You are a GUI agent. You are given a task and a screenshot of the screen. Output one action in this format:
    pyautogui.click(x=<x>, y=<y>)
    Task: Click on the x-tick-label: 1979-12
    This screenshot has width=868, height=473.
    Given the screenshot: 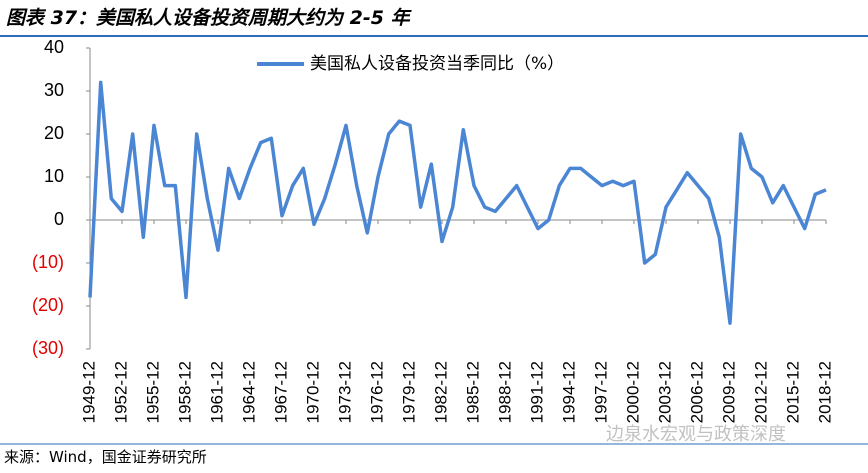 What is the action you would take?
    pyautogui.click(x=408, y=392)
    